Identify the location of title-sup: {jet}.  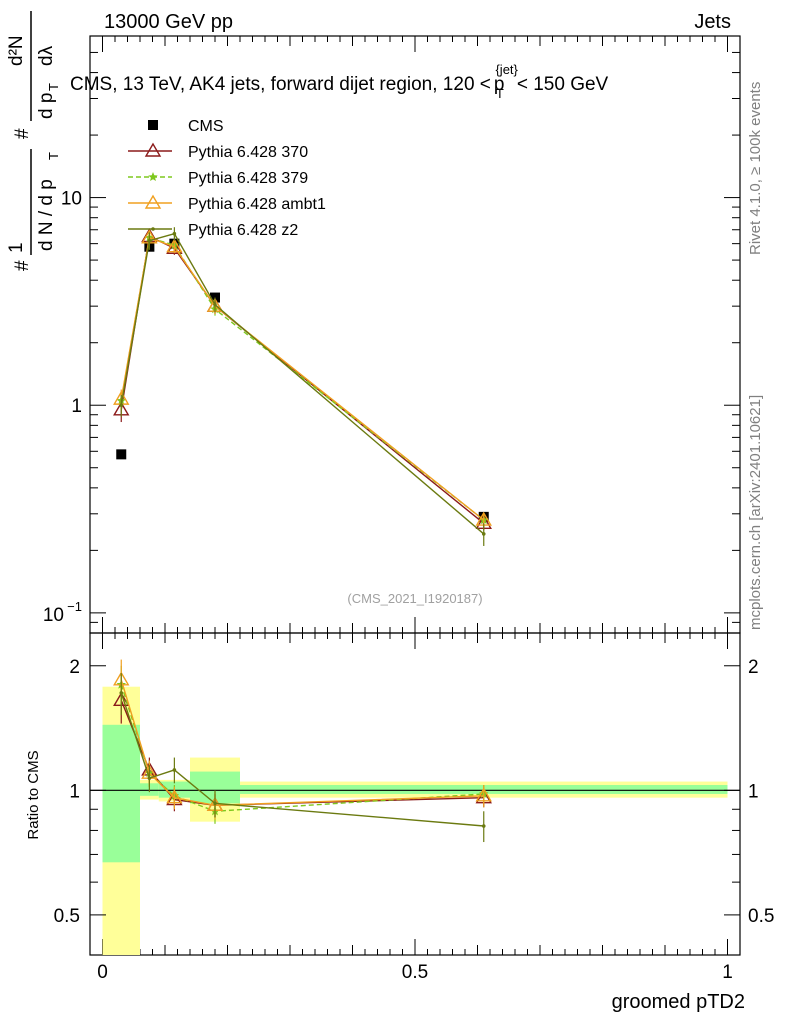
(506, 69).